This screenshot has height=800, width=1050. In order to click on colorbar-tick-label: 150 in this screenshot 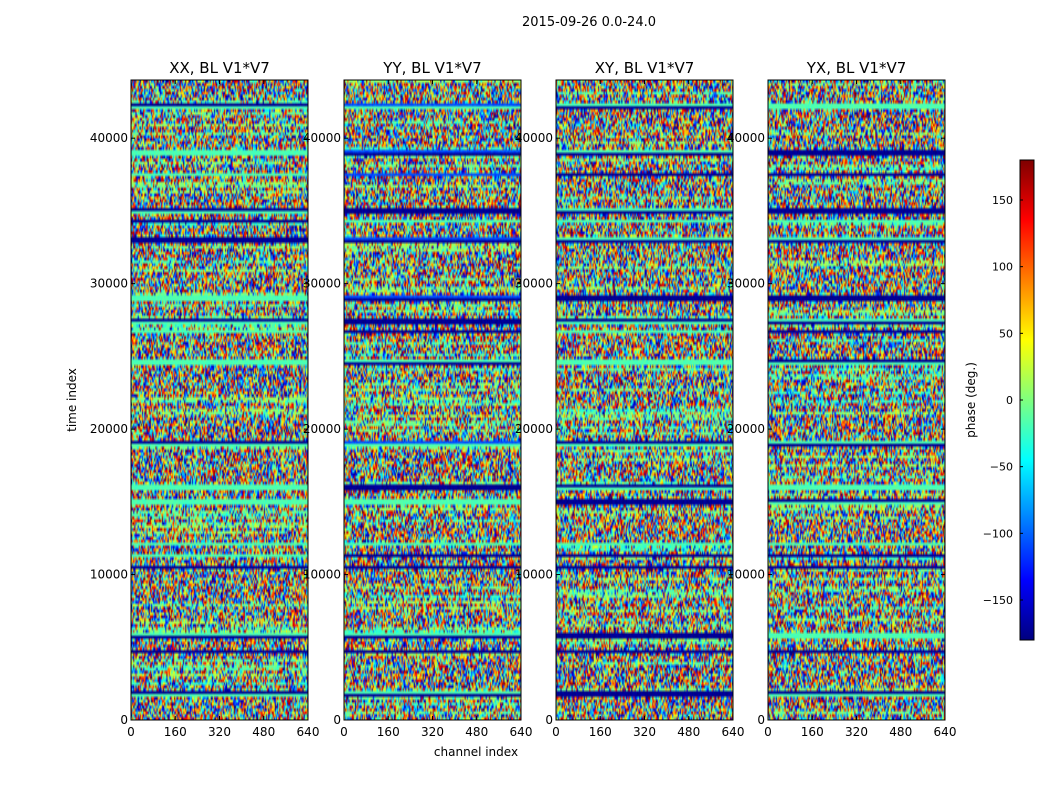, I will do `click(1002, 200)`.